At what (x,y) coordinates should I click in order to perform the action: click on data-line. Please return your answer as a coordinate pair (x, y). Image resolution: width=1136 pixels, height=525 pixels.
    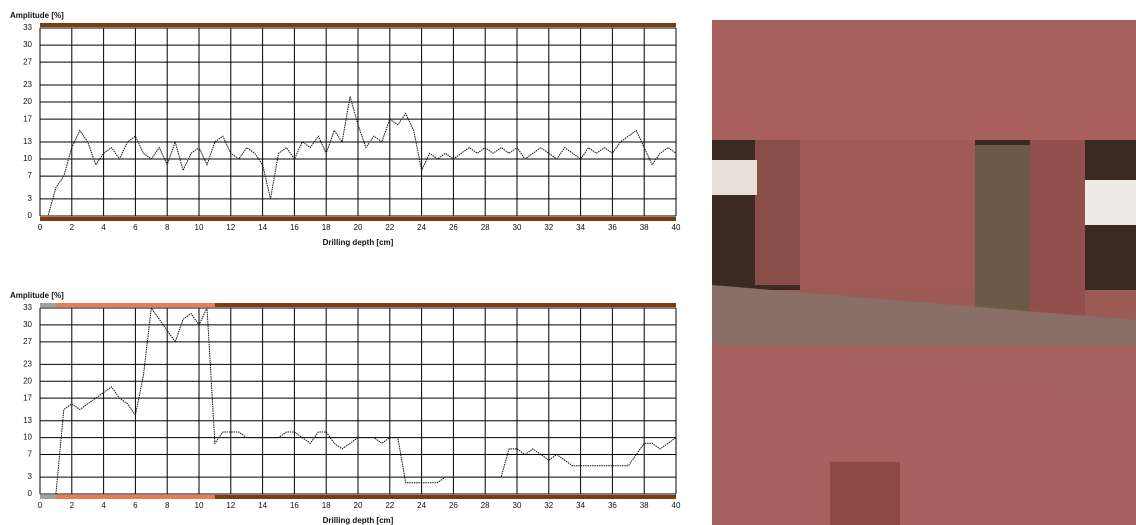
    Looking at the image, I should click on (358, 156).